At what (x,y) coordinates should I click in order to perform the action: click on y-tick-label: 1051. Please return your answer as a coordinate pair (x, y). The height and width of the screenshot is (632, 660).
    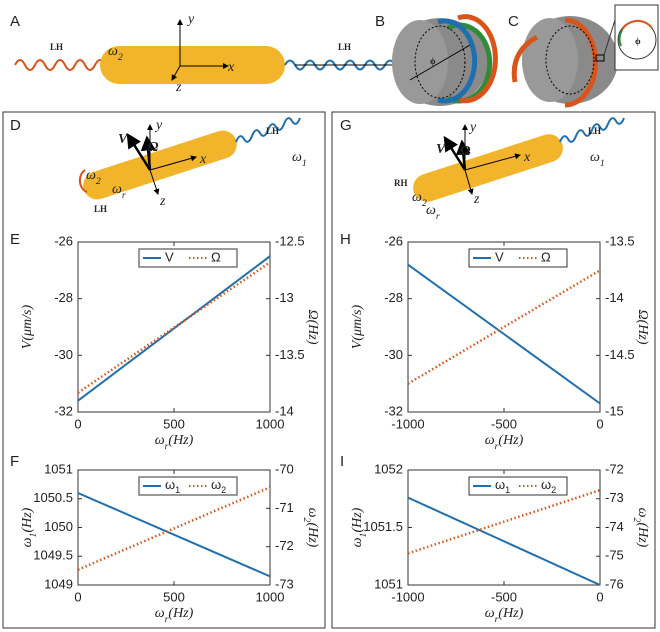
    Looking at the image, I should click on (58, 468).